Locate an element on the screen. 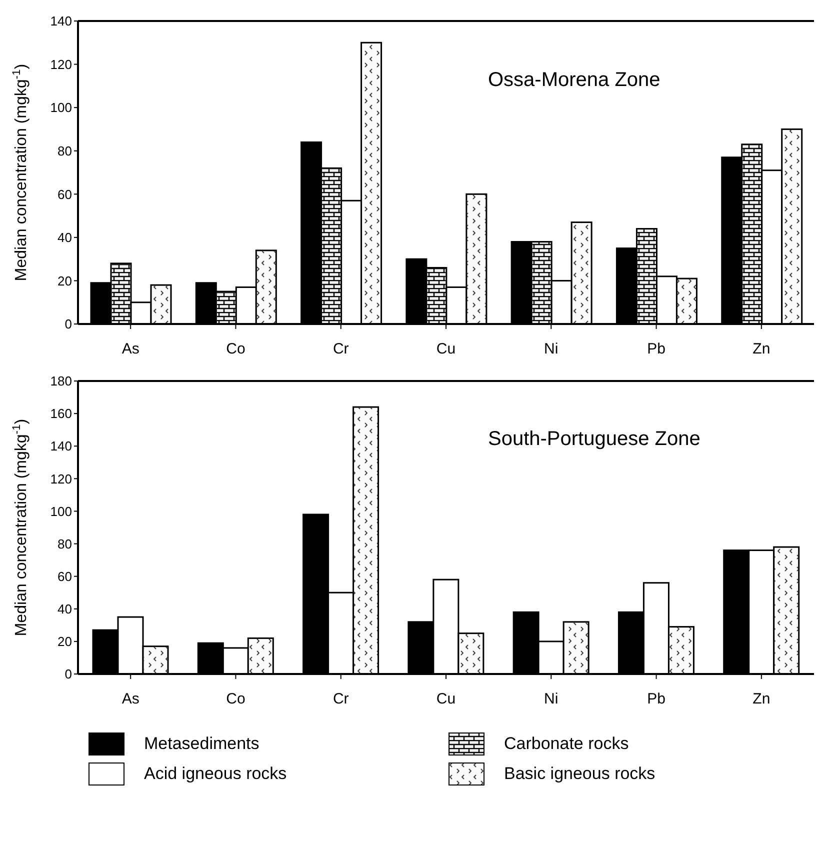  legend-label: Acid igneous rocks is located at coordinates (215, 774).